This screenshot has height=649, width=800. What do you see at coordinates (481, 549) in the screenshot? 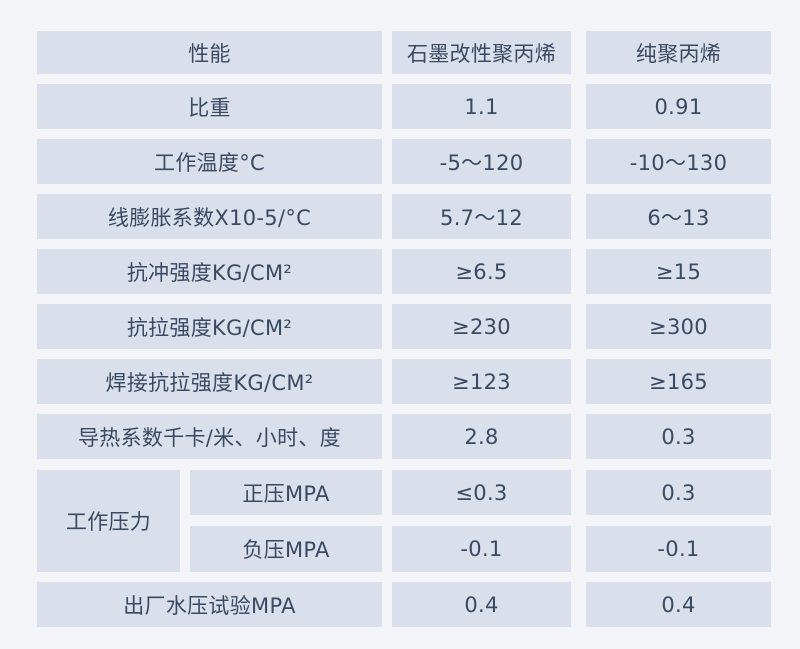
I see `negative-pressure-graphite-value: -0.1` at bounding box center [481, 549].